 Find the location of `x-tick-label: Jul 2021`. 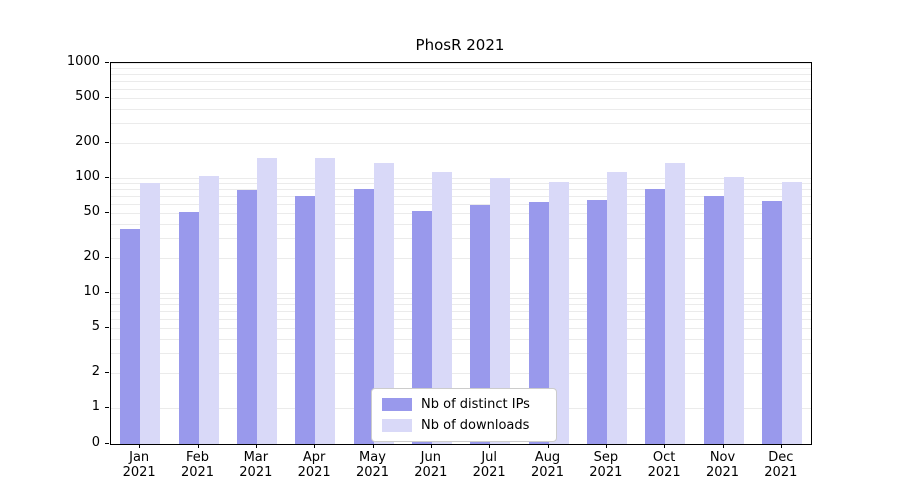

x-tick-label: Jul 2021 is located at coordinates (489, 465).